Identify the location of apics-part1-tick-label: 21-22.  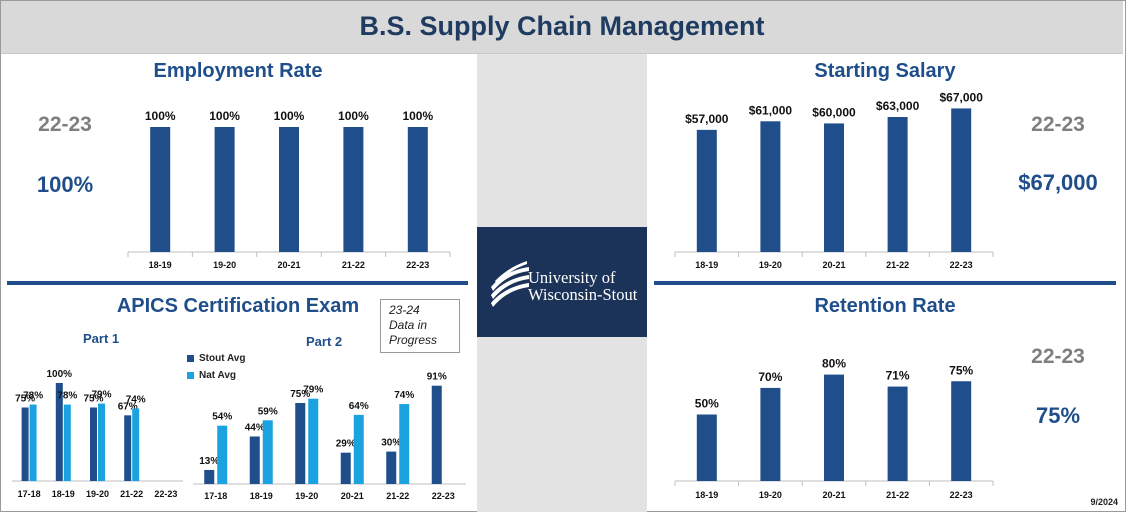
(131, 494).